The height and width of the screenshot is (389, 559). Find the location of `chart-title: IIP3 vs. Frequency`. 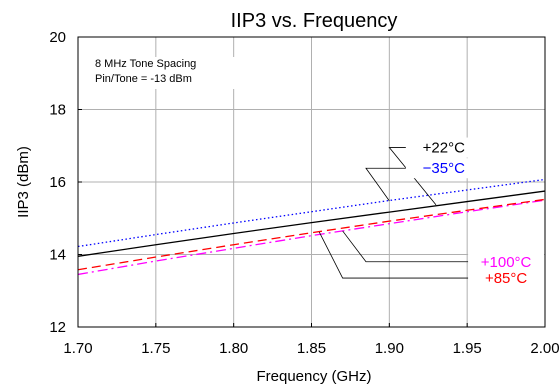

chart-title: IIP3 vs. Frequency is located at coordinates (314, 21).